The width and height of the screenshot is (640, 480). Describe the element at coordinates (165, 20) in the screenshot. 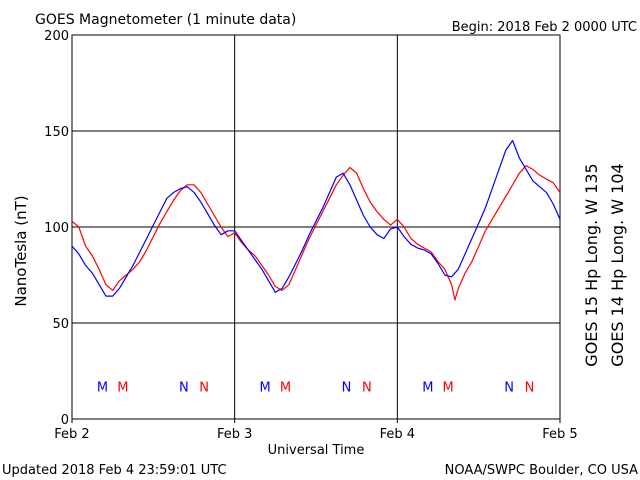

I see `chart-title: GOES Magnetometer (1 minute data)` at that location.